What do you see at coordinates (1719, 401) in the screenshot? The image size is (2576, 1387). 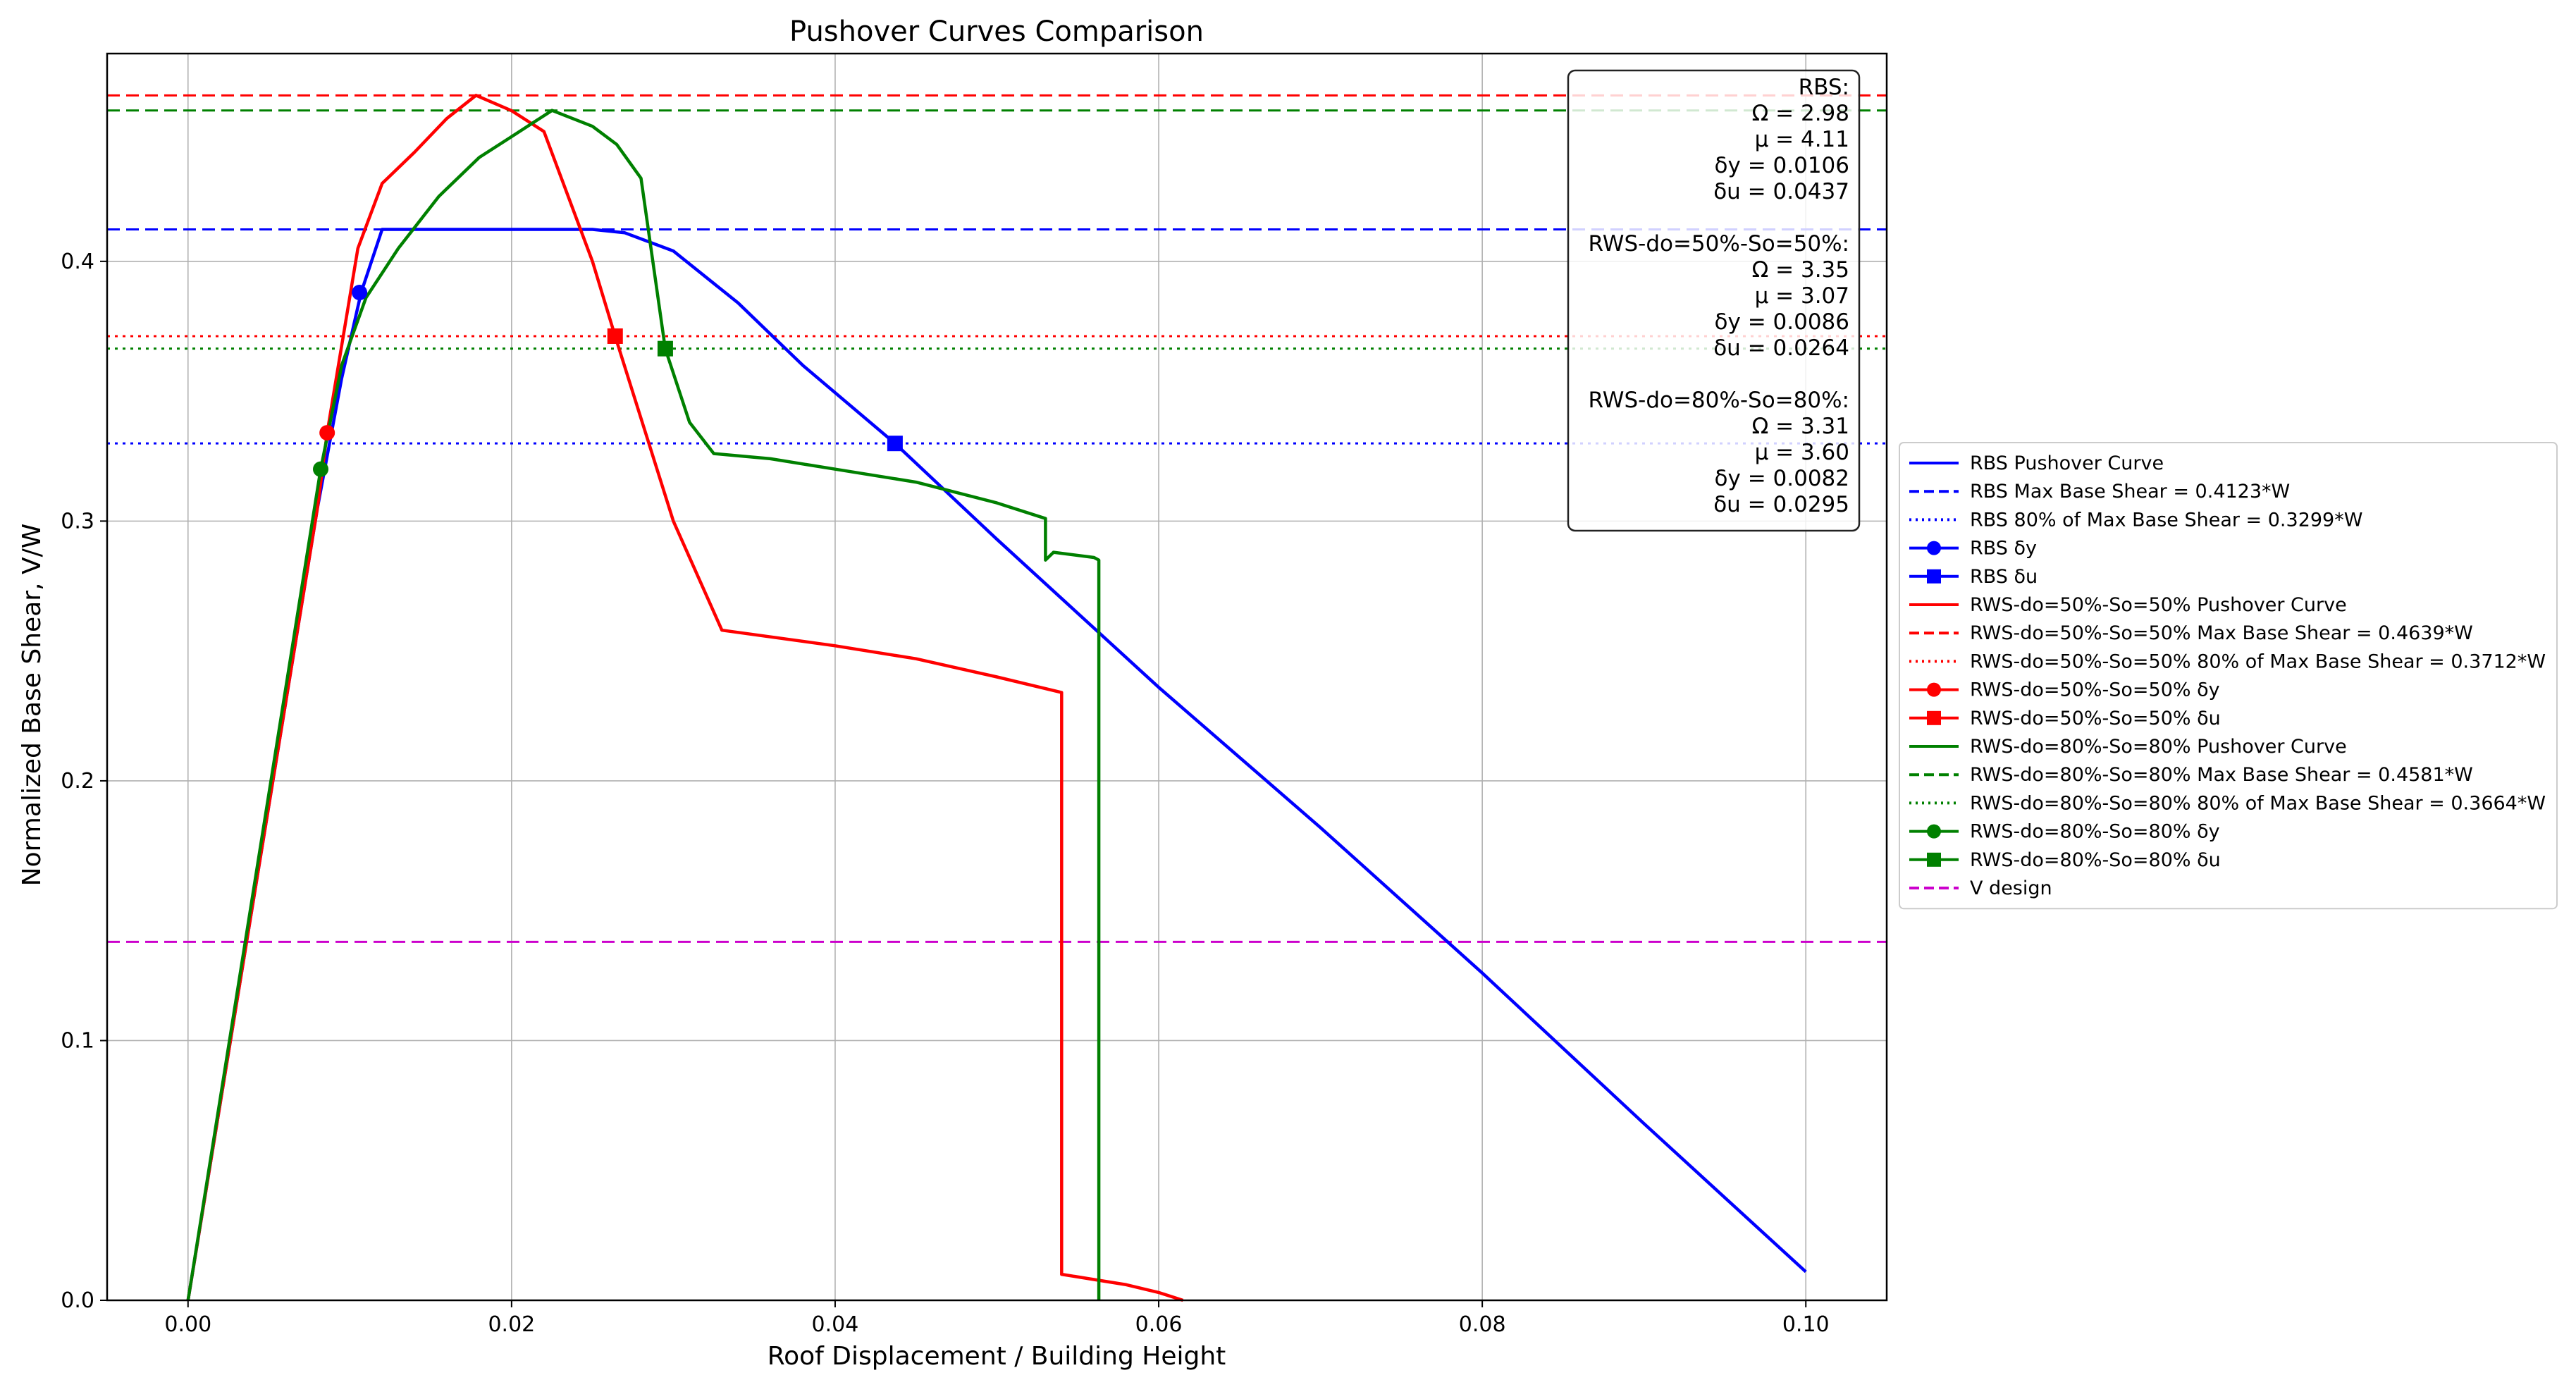 I see `stats-line: RWS-do=80%-So=80%:` at bounding box center [1719, 401].